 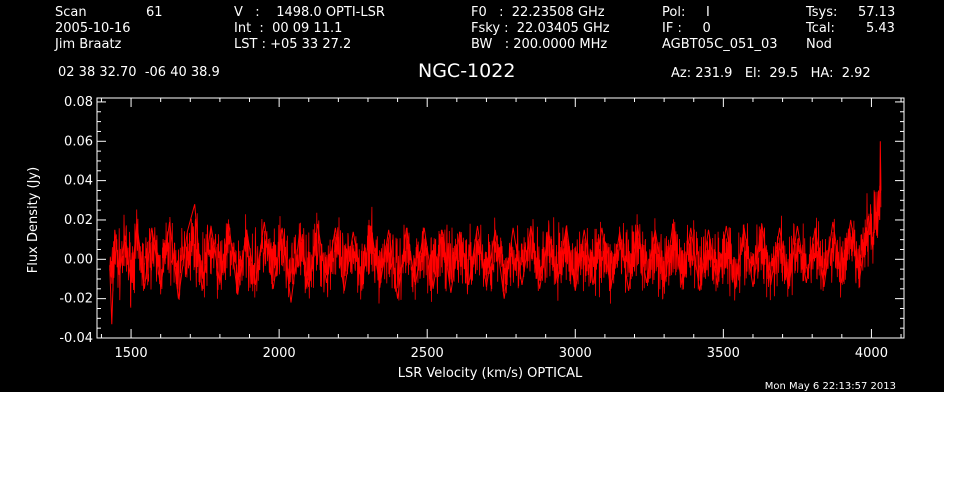 What do you see at coordinates (771, 73) in the screenshot?
I see `pointing-readout: Az: 231.9 El: 29.5 HA: 2.92` at bounding box center [771, 73].